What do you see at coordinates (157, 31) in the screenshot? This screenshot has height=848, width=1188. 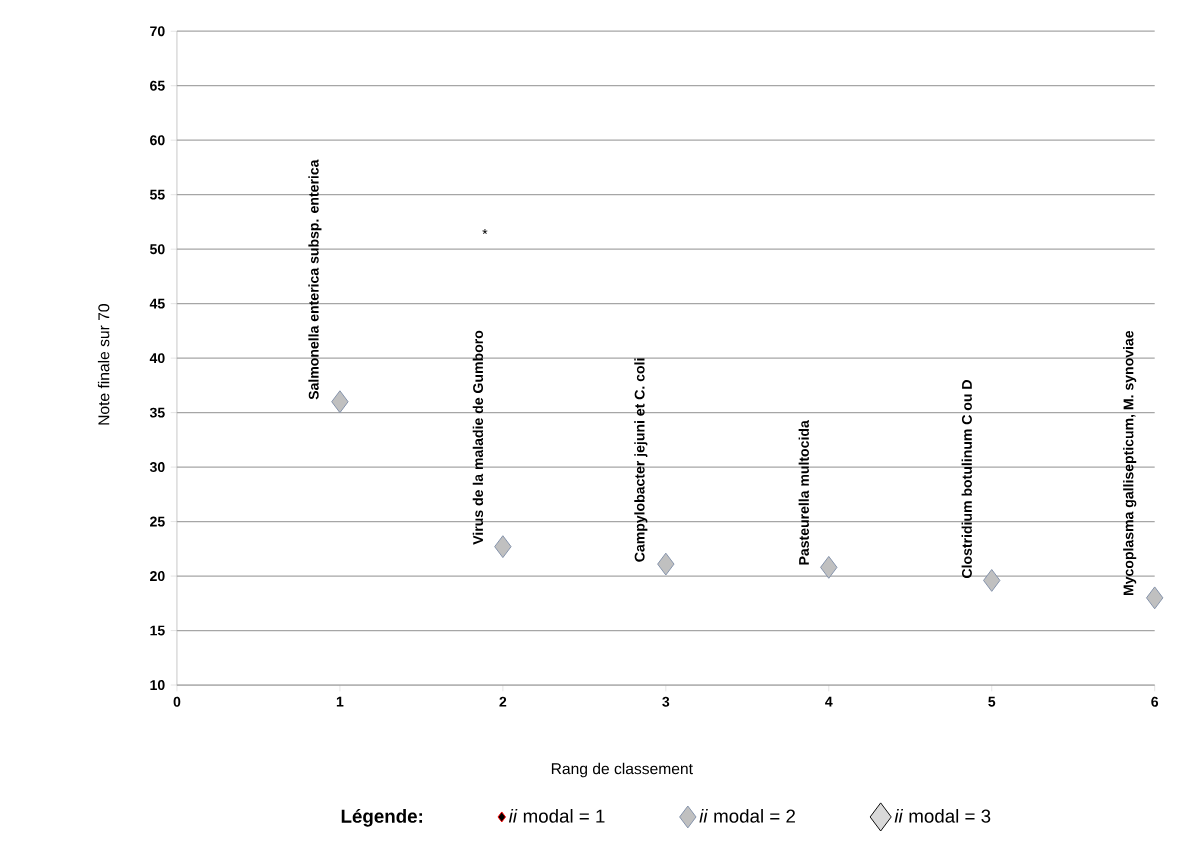 I see `y-tick-label: 70` at bounding box center [157, 31].